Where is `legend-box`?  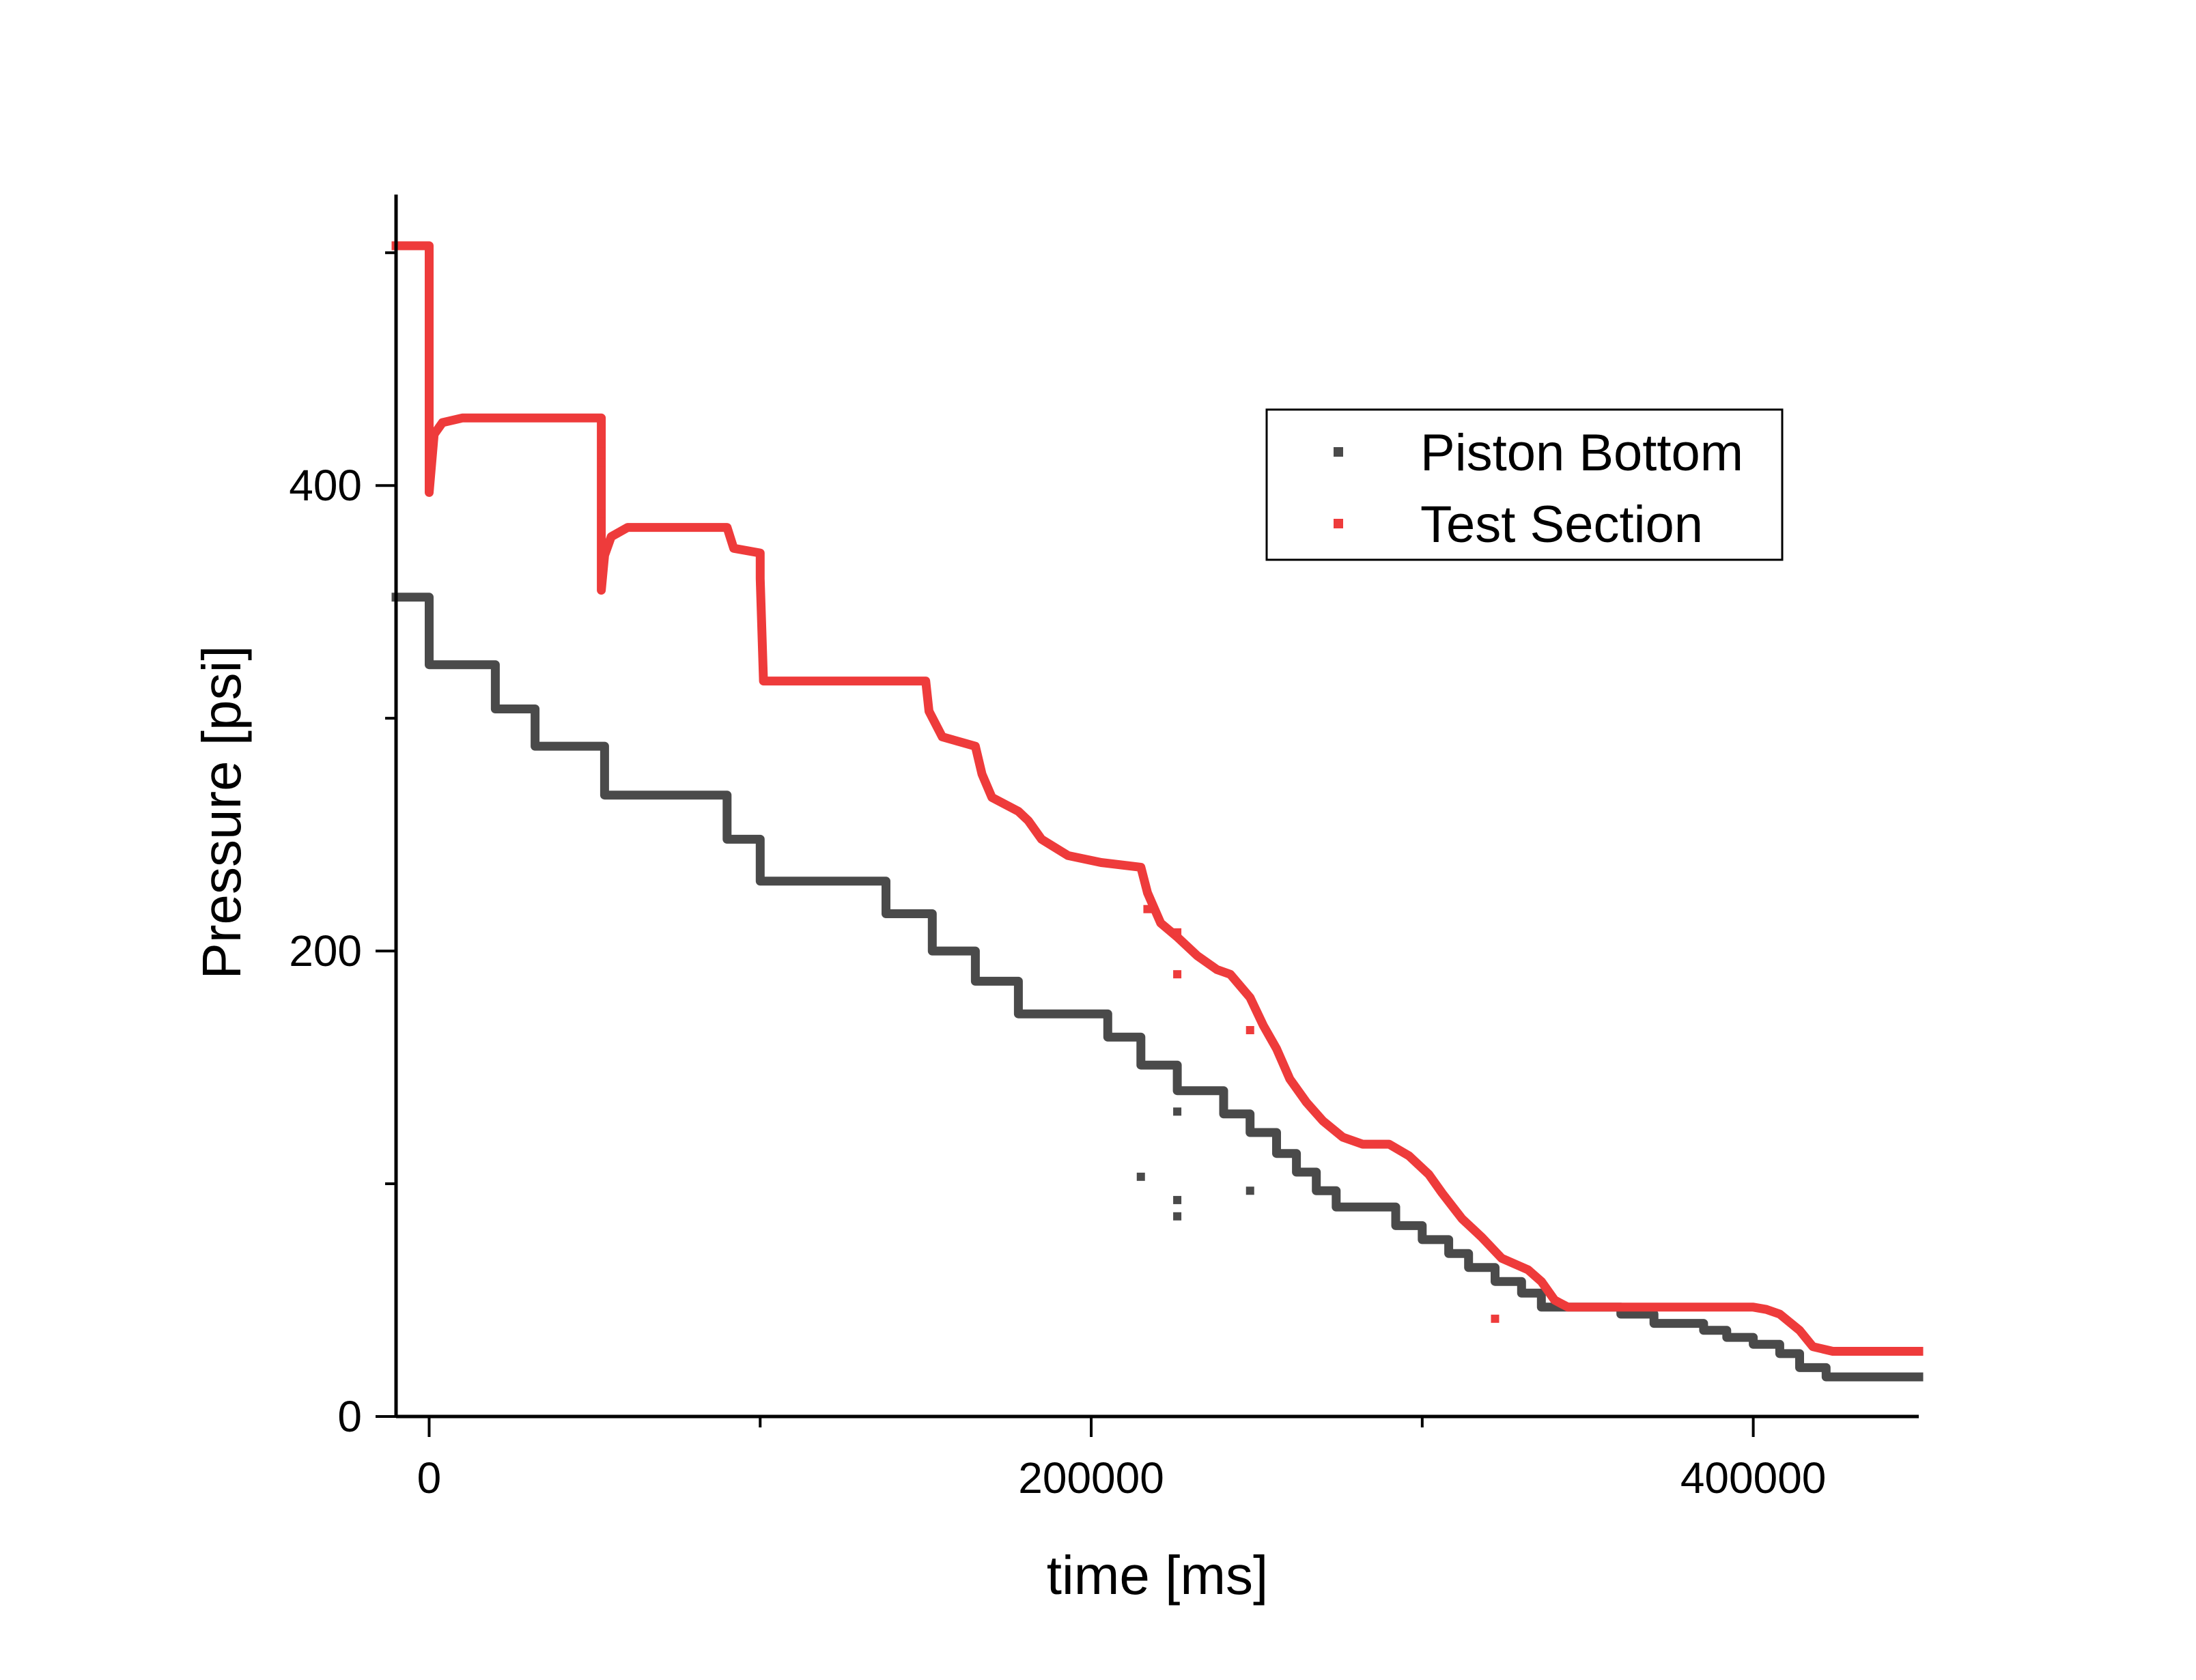
legend-box is located at coordinates (1525, 484).